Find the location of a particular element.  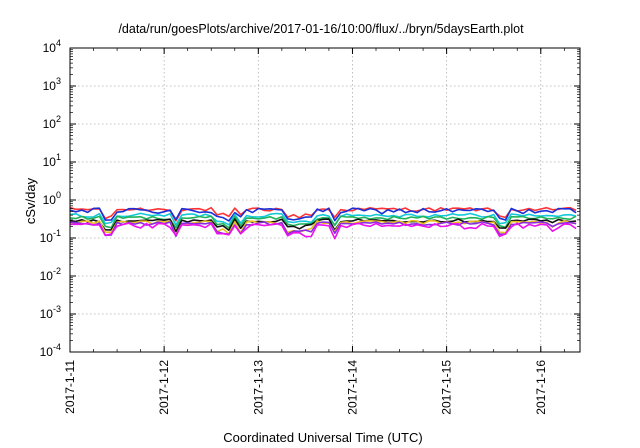

y-tick-label: 10⁻² is located at coordinates (50, 274).